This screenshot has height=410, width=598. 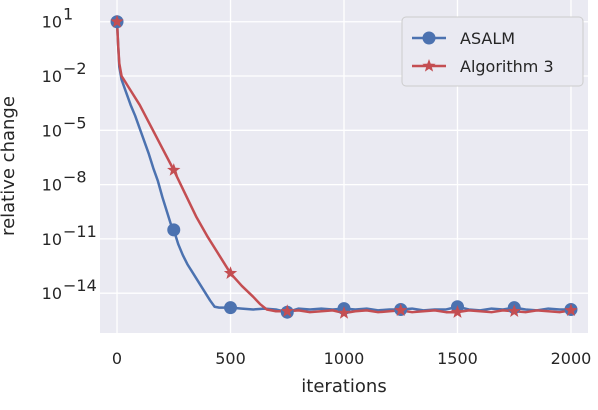 I want to click on legend-marker-asalm, so click(x=429, y=38).